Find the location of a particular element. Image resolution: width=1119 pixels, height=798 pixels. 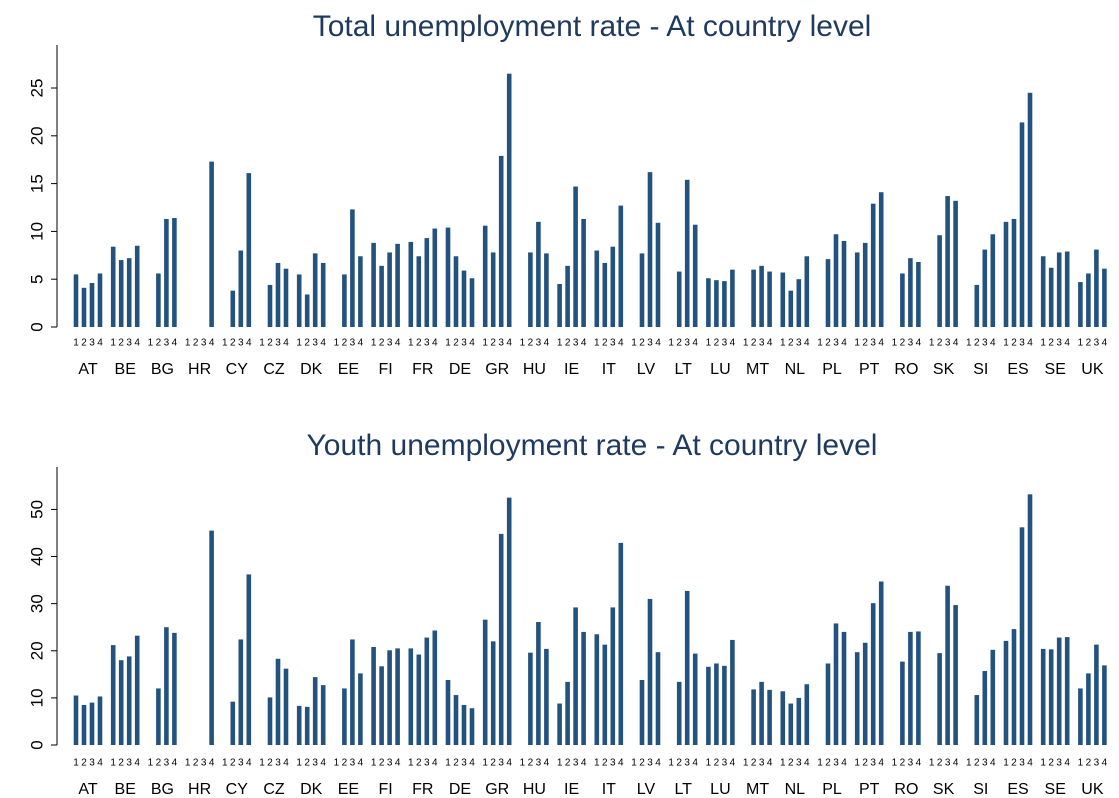

x-tick-label: SI is located at coordinates (980, 369).